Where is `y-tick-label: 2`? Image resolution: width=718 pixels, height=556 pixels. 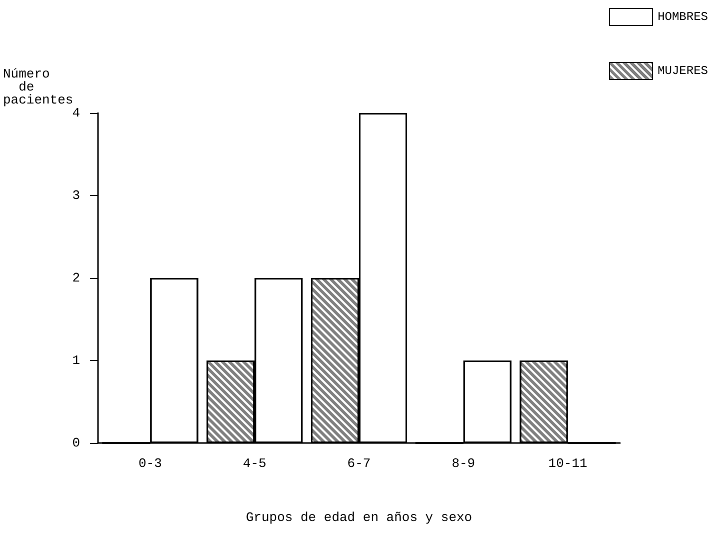
y-tick-label: 2 is located at coordinates (76, 278).